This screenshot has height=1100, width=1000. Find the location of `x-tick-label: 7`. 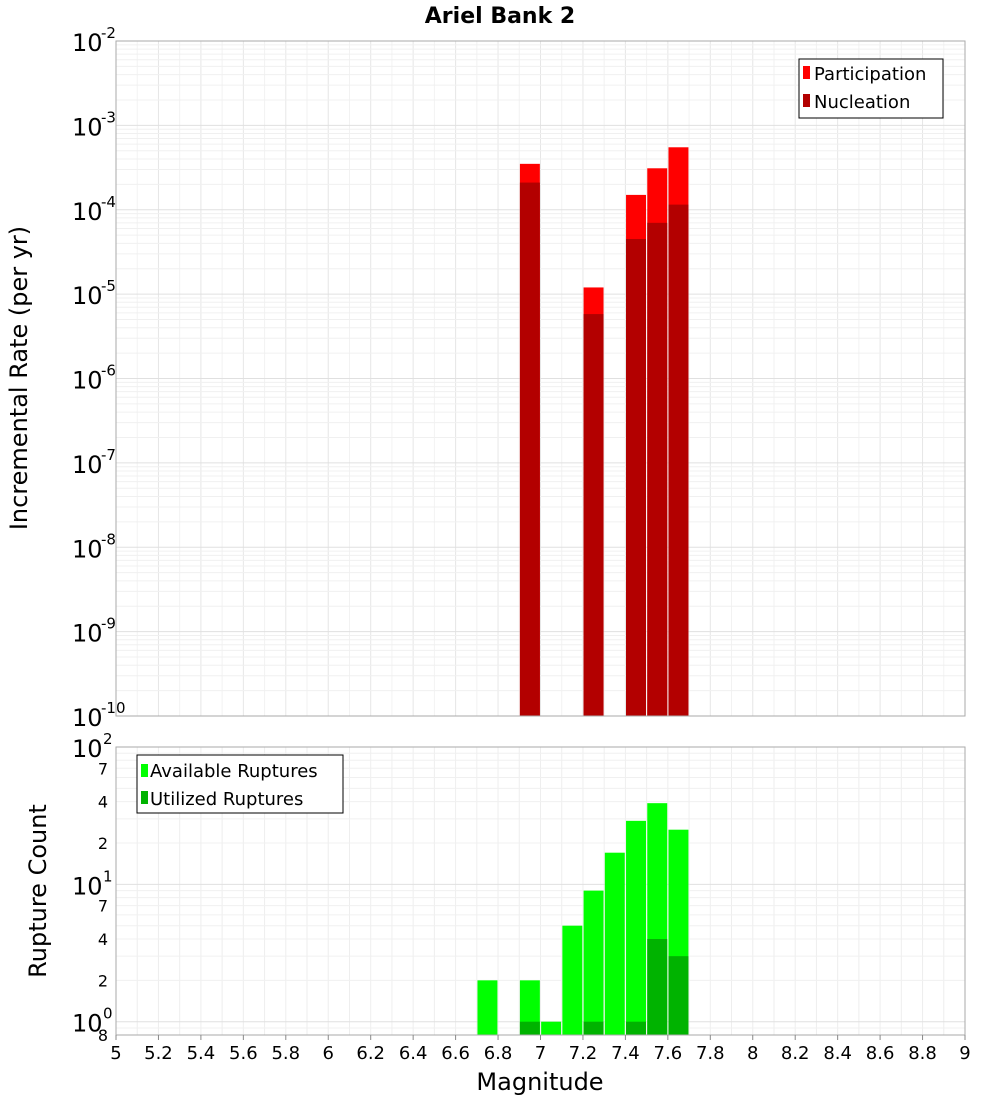

x-tick-label: 7 is located at coordinates (540, 1053).